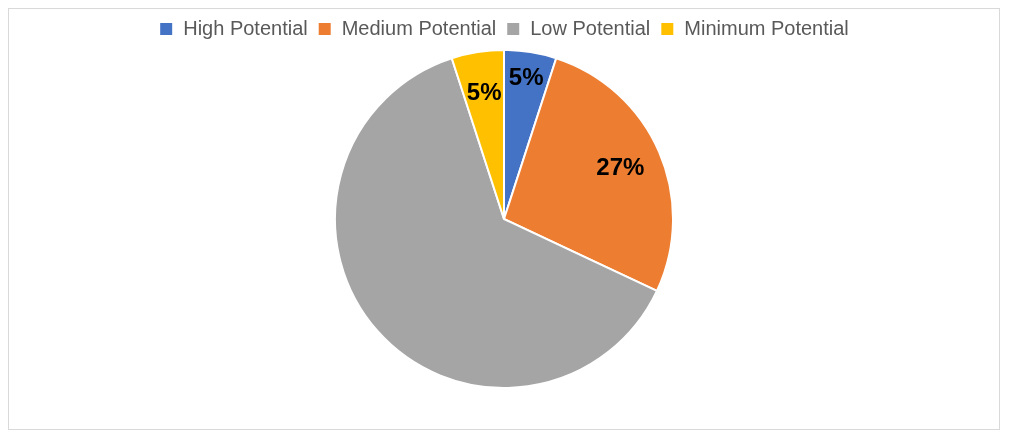  Describe the element at coordinates (590, 27) in the screenshot. I see `legend-label: Low Potential` at that location.